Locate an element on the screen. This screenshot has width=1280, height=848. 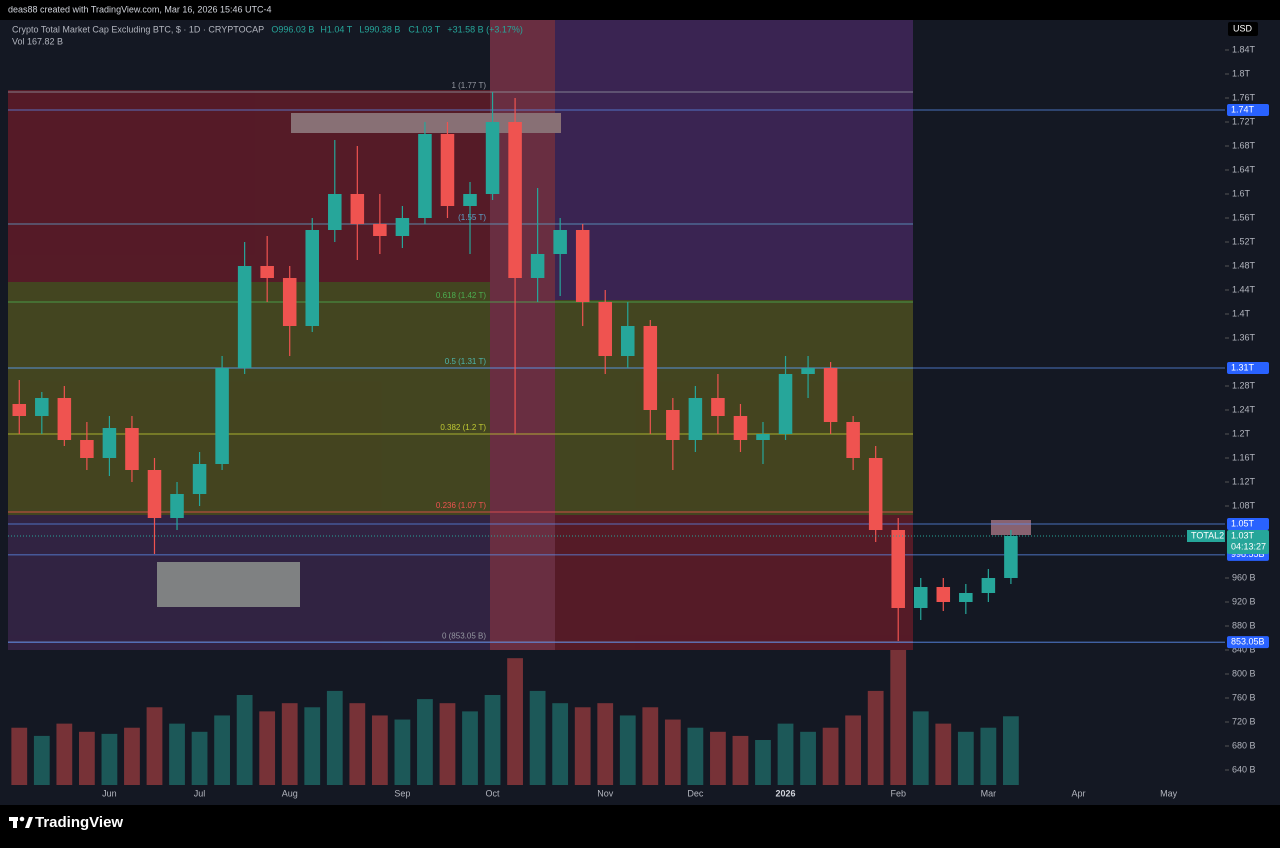
y-tick-label: 1.08T is located at coordinates (1244, 505).